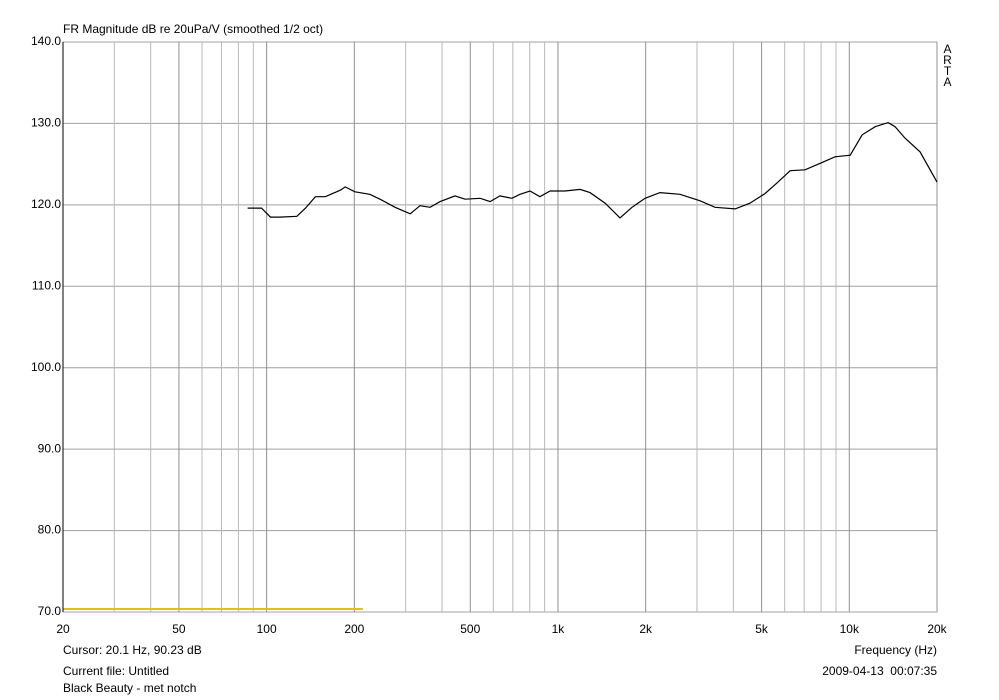  I want to click on brand: ARTA, so click(947, 65).